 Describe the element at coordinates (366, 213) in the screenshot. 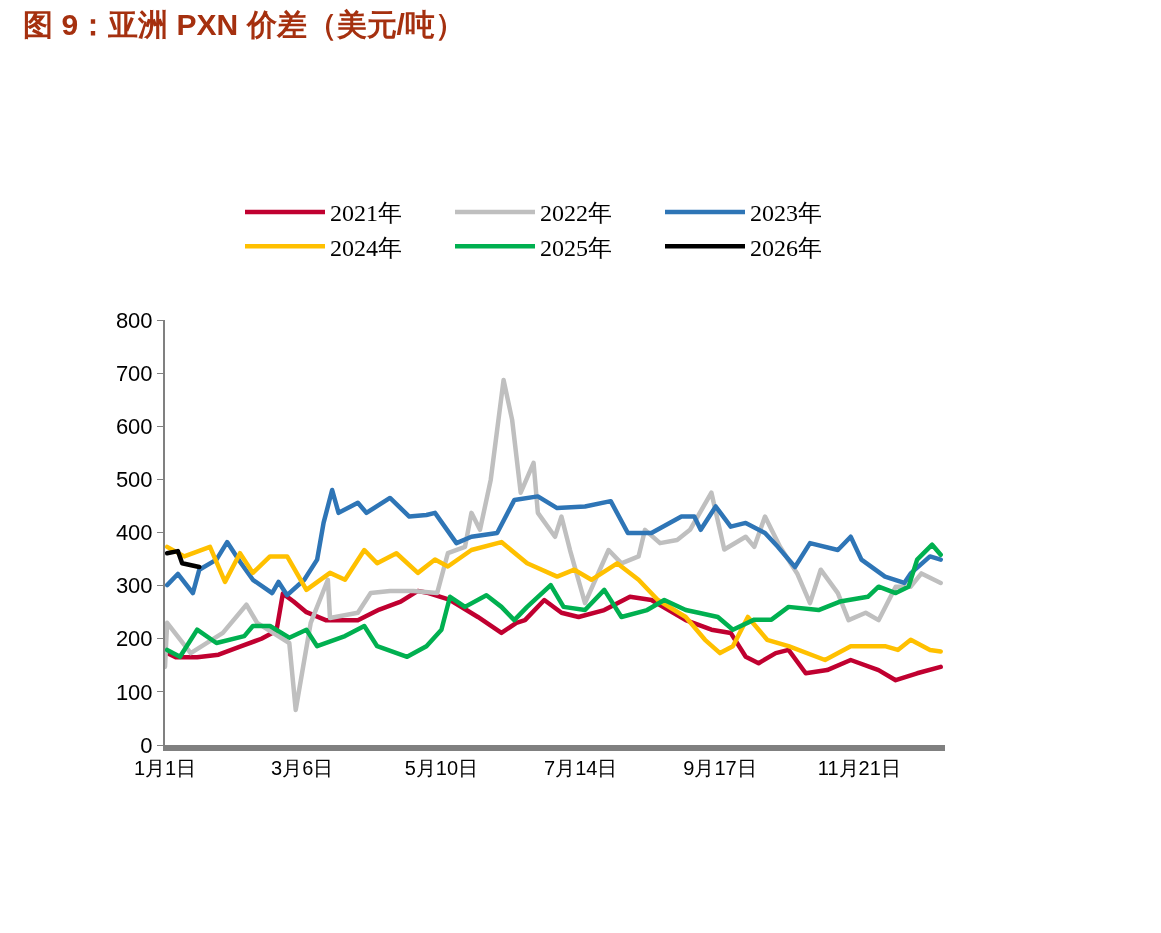

I see `legend-label: 2021年` at that location.